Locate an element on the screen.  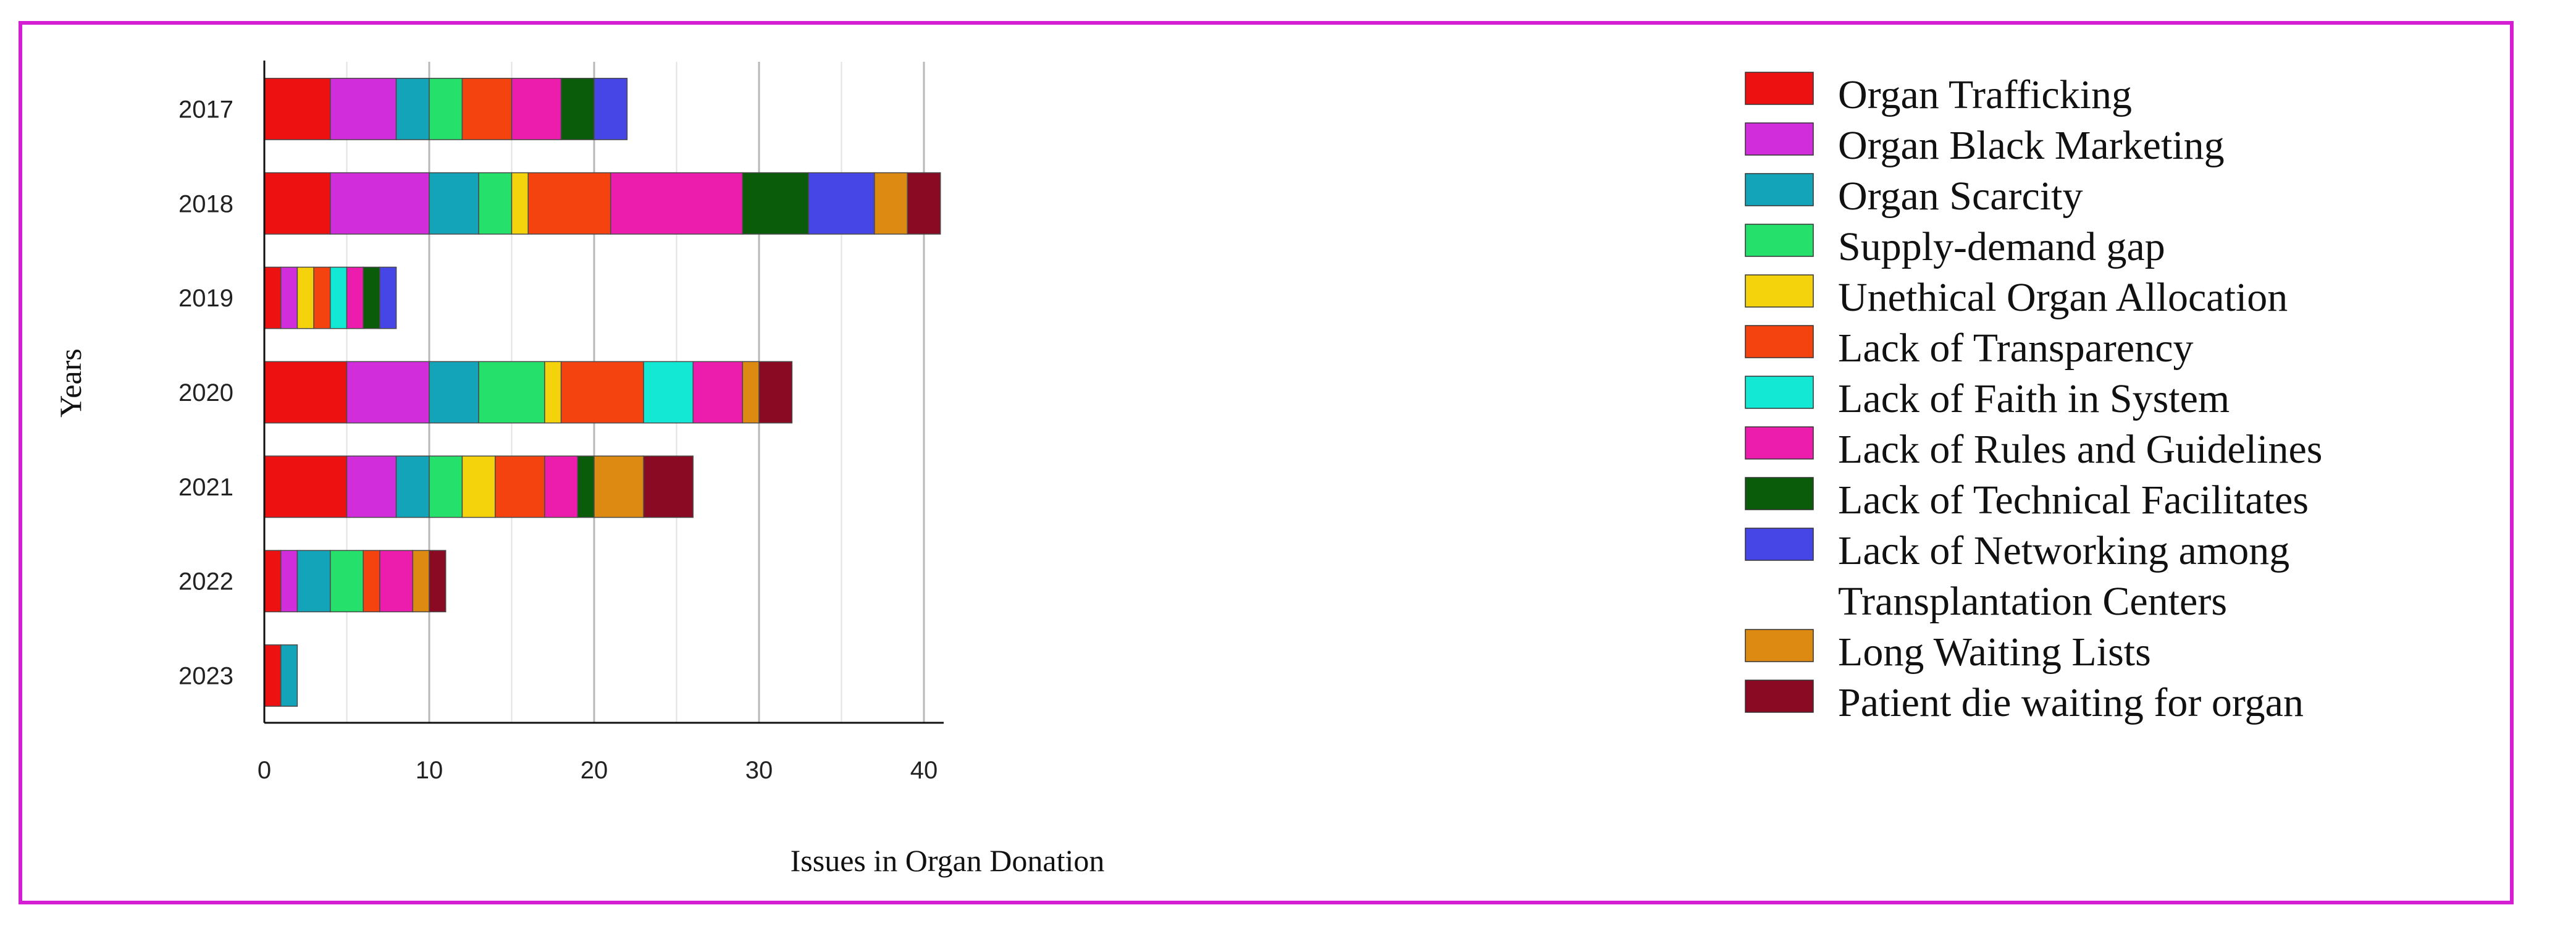
x-tick-label: 40 is located at coordinates (924, 770).